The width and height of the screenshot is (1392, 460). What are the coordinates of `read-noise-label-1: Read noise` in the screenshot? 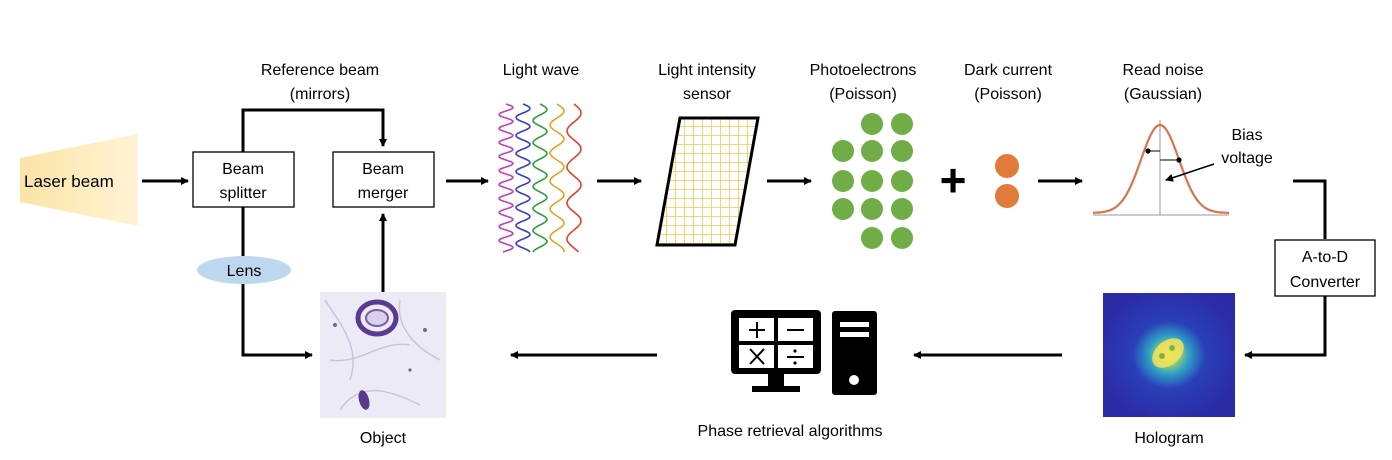 It's located at (1163, 70).